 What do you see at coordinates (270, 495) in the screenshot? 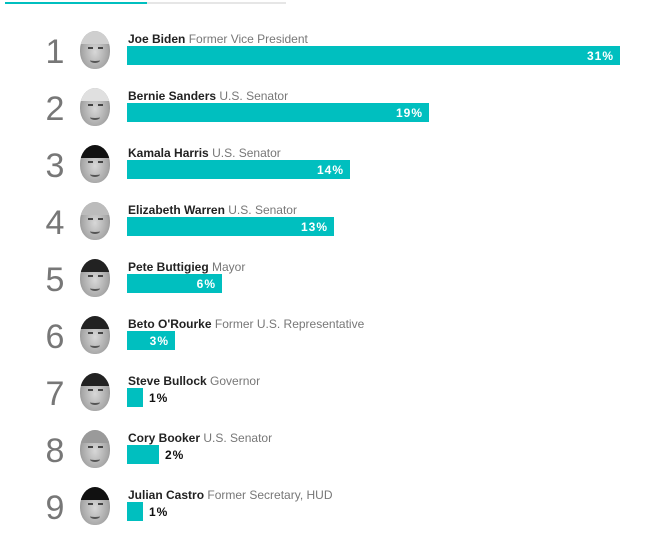
I see `candidate-title: Former Secretary, HUD` at bounding box center [270, 495].